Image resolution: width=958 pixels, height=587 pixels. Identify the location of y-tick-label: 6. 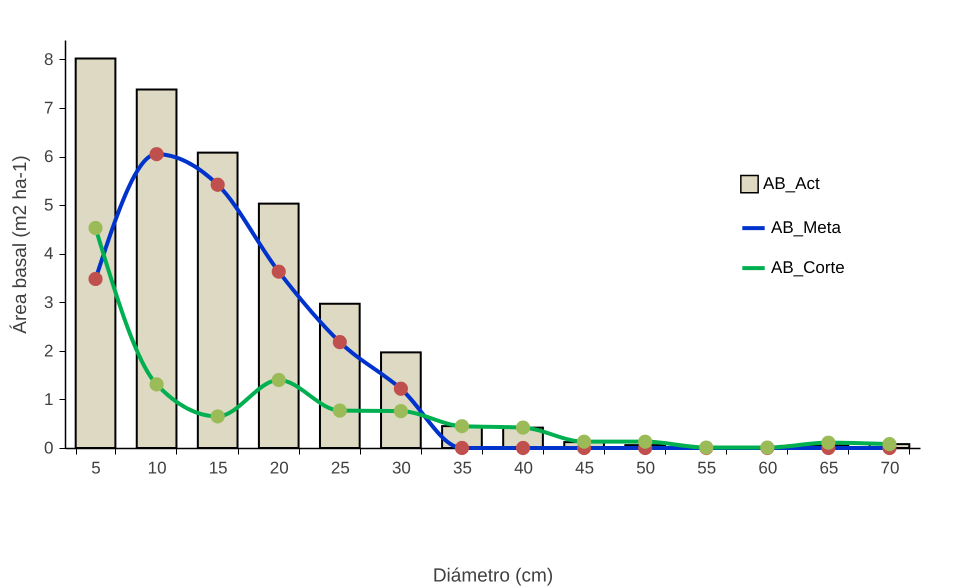
(49, 156).